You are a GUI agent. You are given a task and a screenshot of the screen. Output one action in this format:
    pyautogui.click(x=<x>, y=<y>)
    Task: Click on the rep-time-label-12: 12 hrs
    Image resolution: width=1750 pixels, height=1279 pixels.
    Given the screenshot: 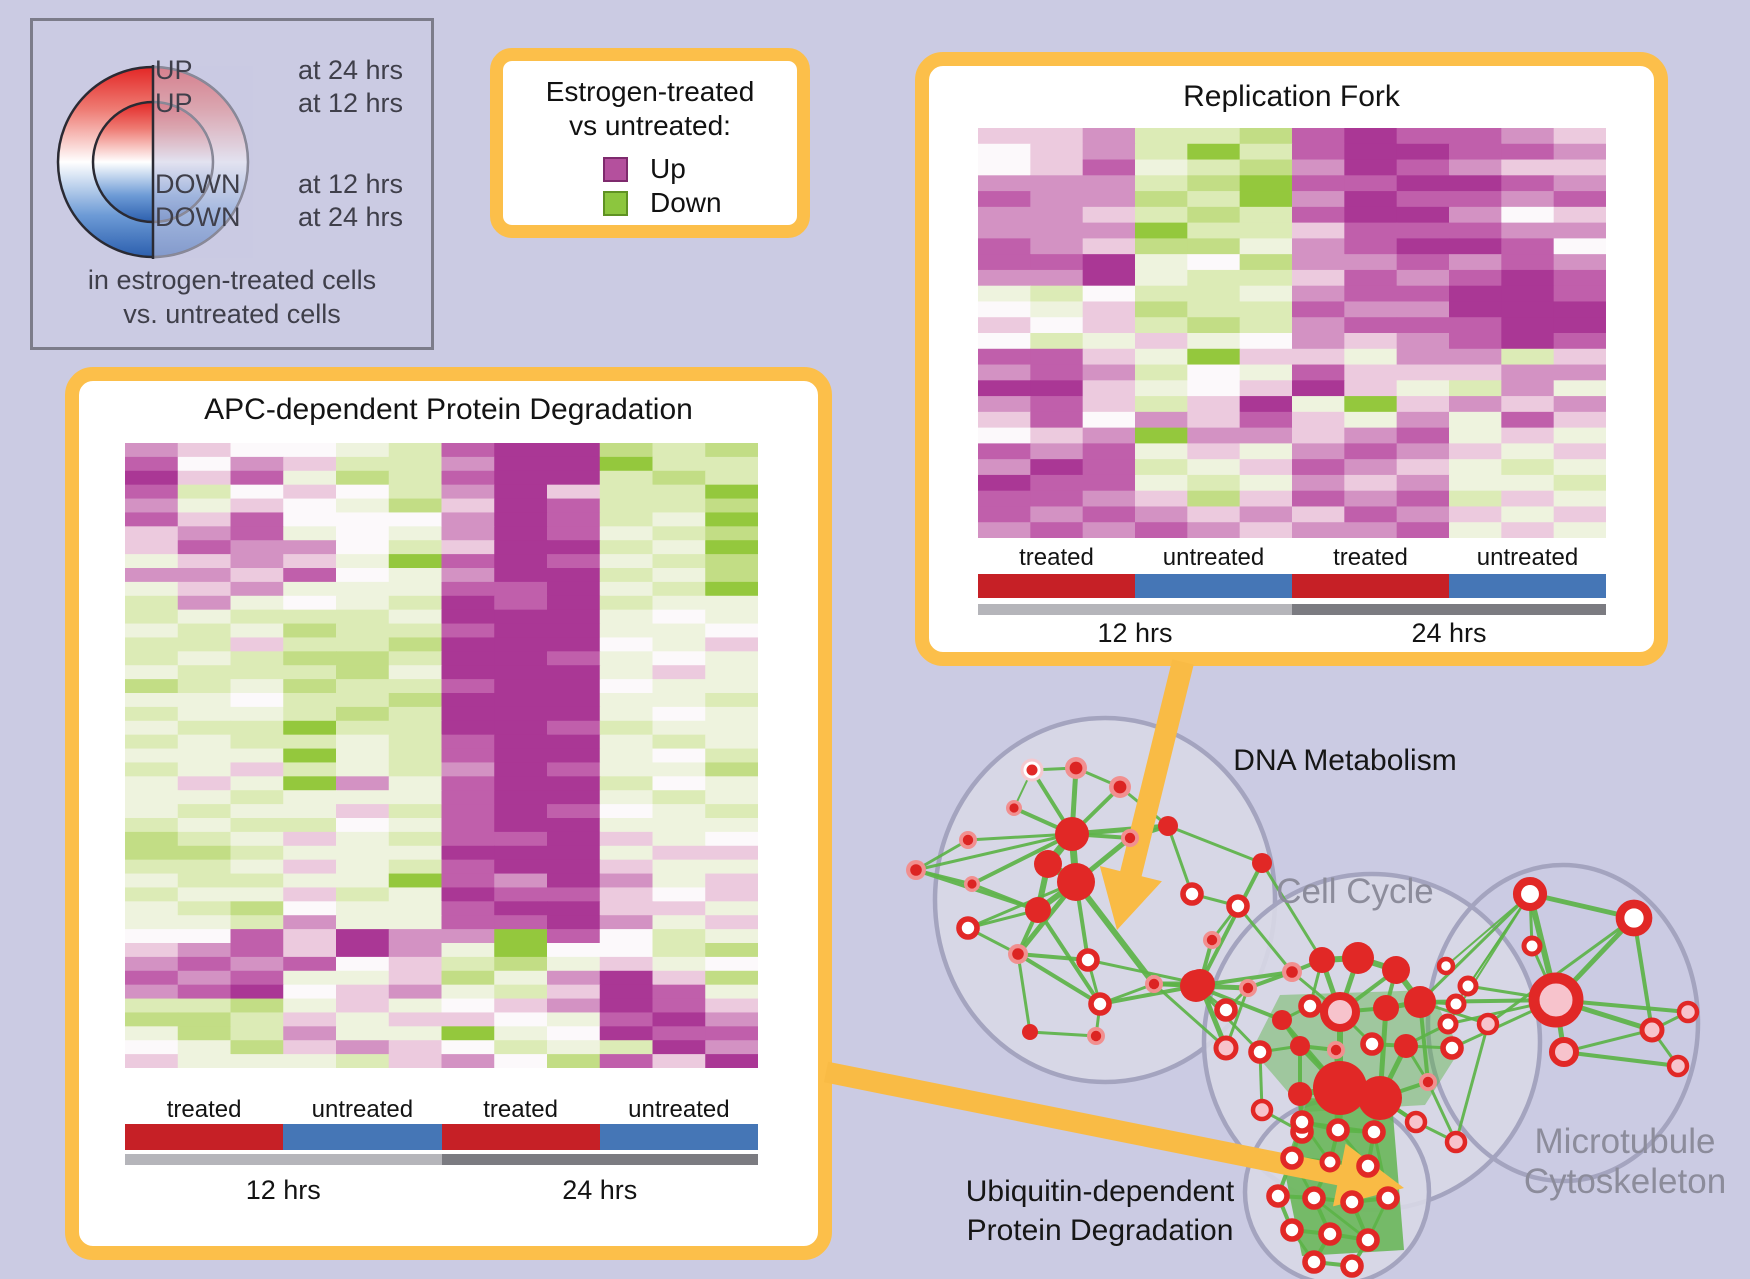 What is the action you would take?
    pyautogui.click(x=1135, y=633)
    